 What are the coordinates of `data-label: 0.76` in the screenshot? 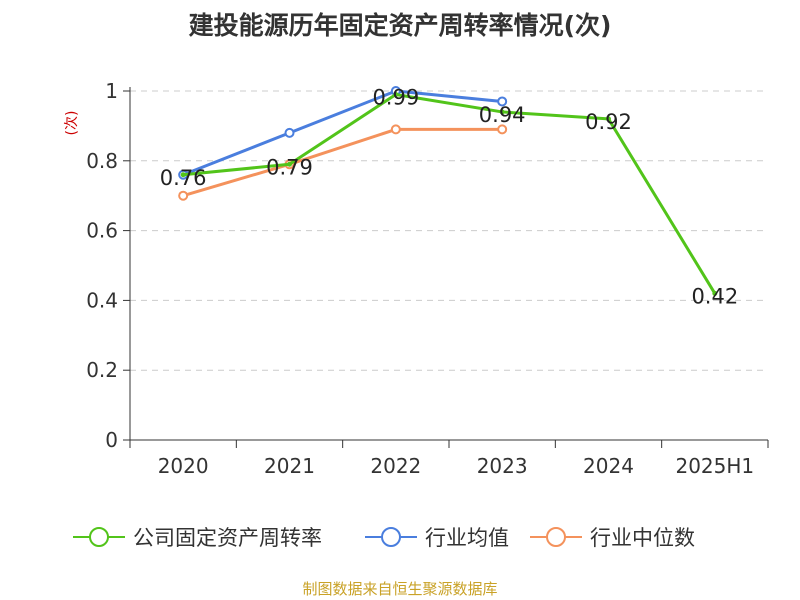 It's located at (183, 178).